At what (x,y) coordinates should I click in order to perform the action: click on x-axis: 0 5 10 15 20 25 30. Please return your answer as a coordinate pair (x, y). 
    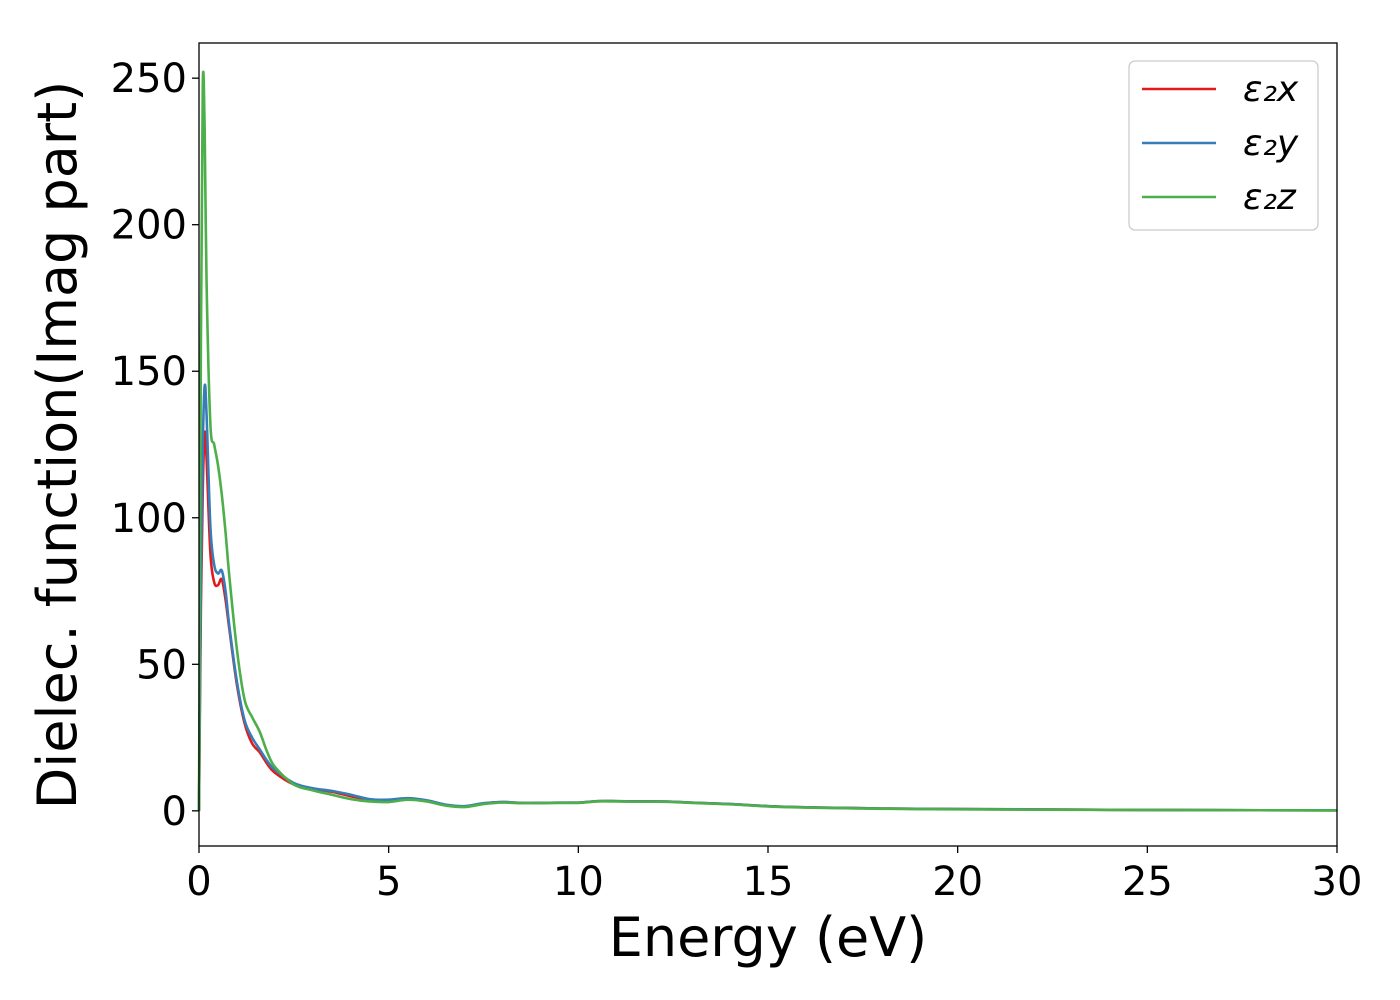
    Looking at the image, I should click on (774, 875).